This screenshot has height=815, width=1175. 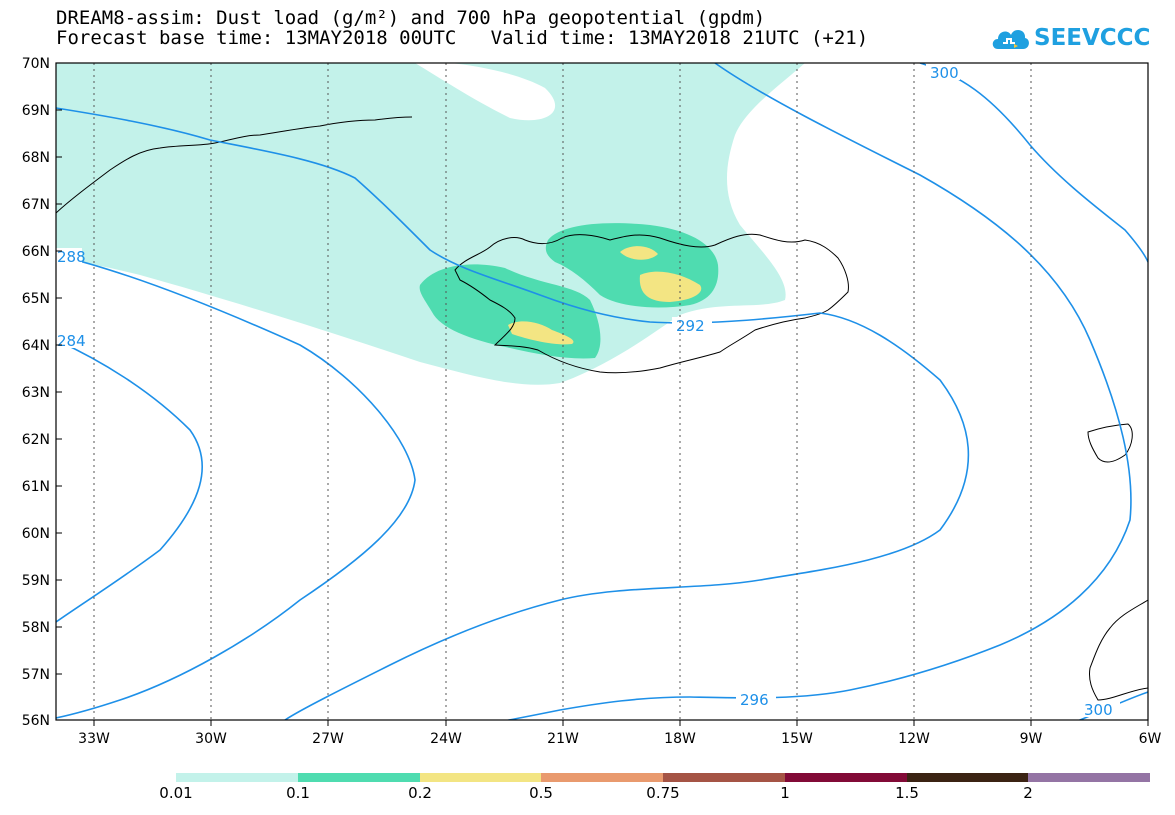 I want to click on lon-label: 33W, so click(x=94, y=739).